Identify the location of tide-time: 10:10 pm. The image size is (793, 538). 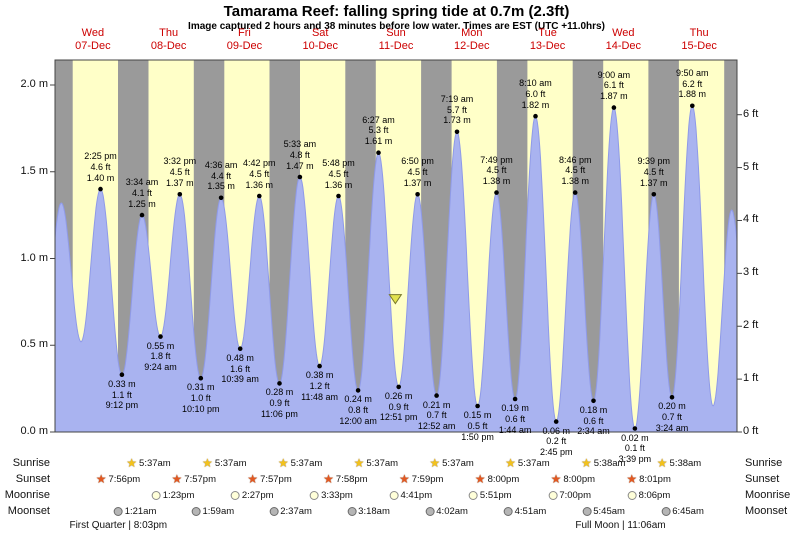
(201, 408).